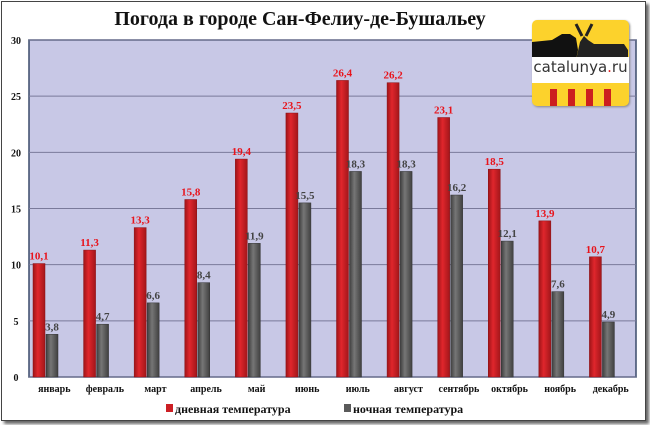 This screenshot has height=425, width=650. What do you see at coordinates (495, 162) in the screenshot?
I see `day-value-label: 18,5` at bounding box center [495, 162].